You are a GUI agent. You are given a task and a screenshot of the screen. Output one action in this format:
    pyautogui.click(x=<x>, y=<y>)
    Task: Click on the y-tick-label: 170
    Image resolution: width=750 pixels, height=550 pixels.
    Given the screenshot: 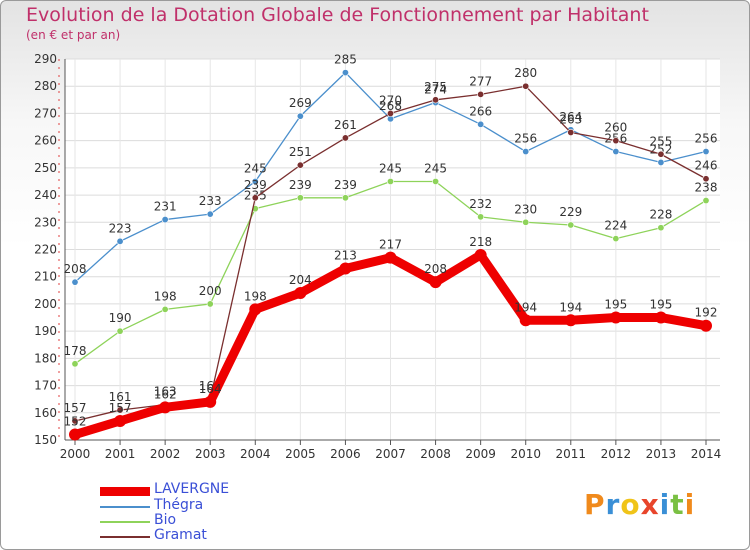 What is the action you would take?
    pyautogui.click(x=45, y=386)
    